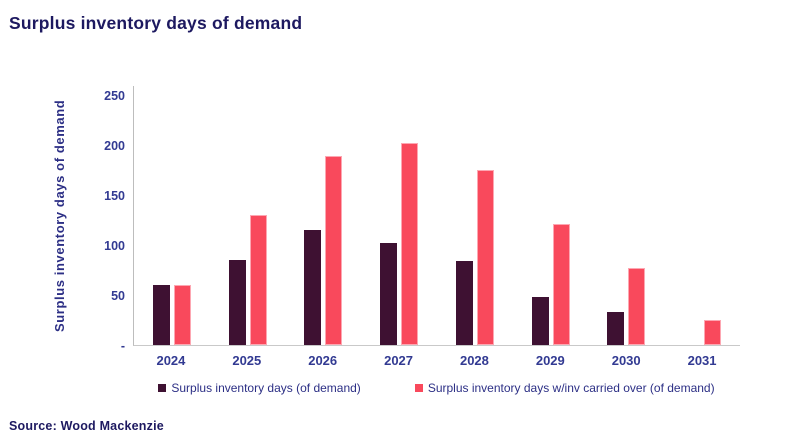  Describe the element at coordinates (561, 284) in the screenshot. I see `bar-series2-2029` at that location.